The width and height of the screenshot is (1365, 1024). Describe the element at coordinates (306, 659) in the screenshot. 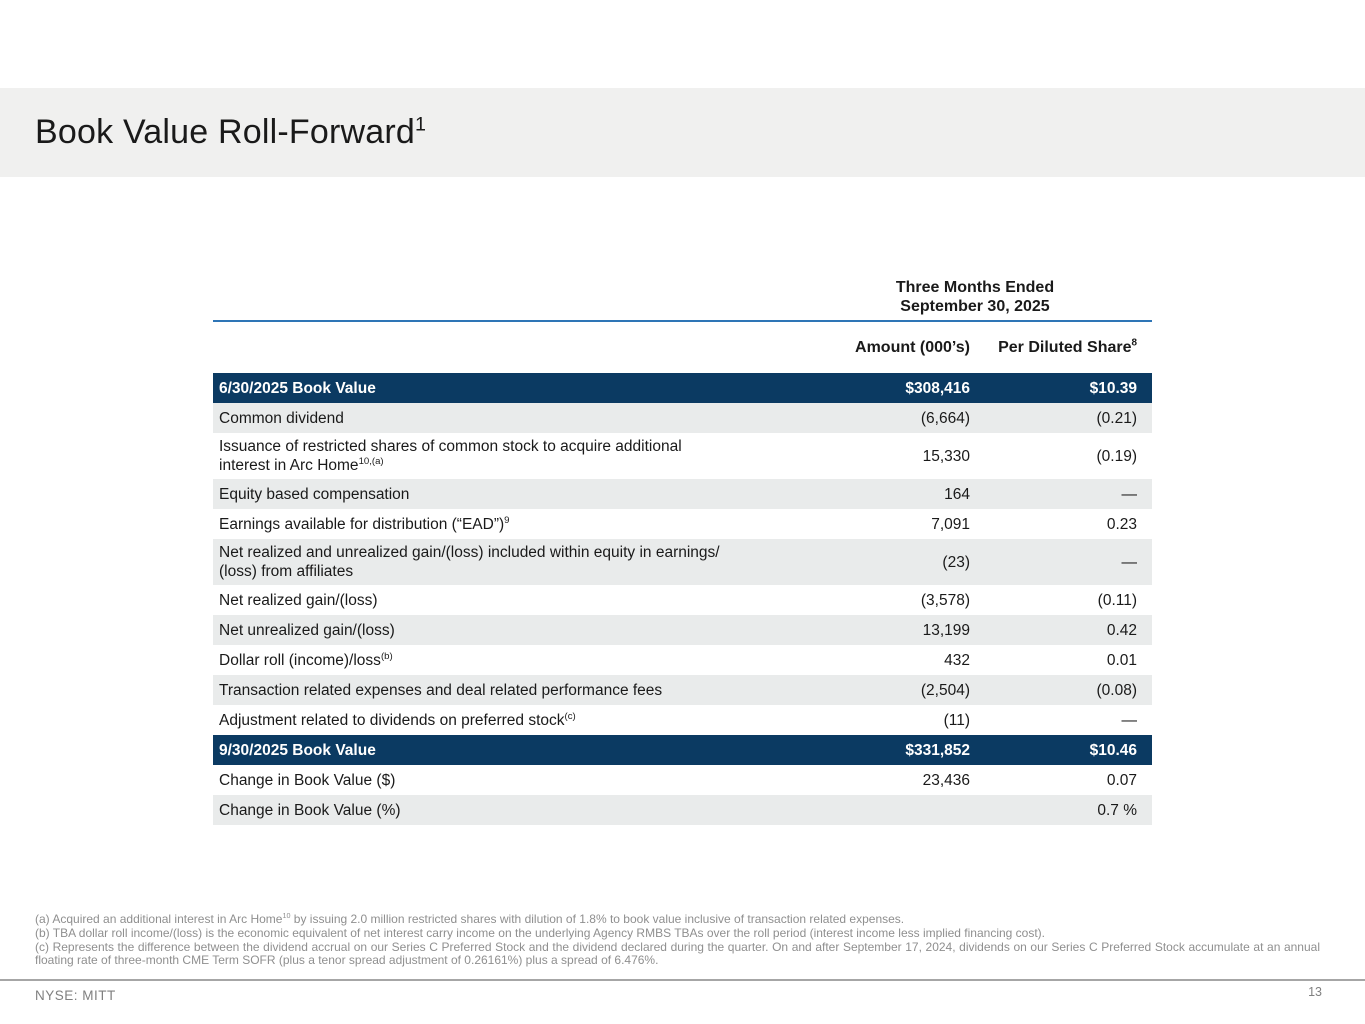

I see `row-label: Dollar roll (income)/loss(b)` at that location.